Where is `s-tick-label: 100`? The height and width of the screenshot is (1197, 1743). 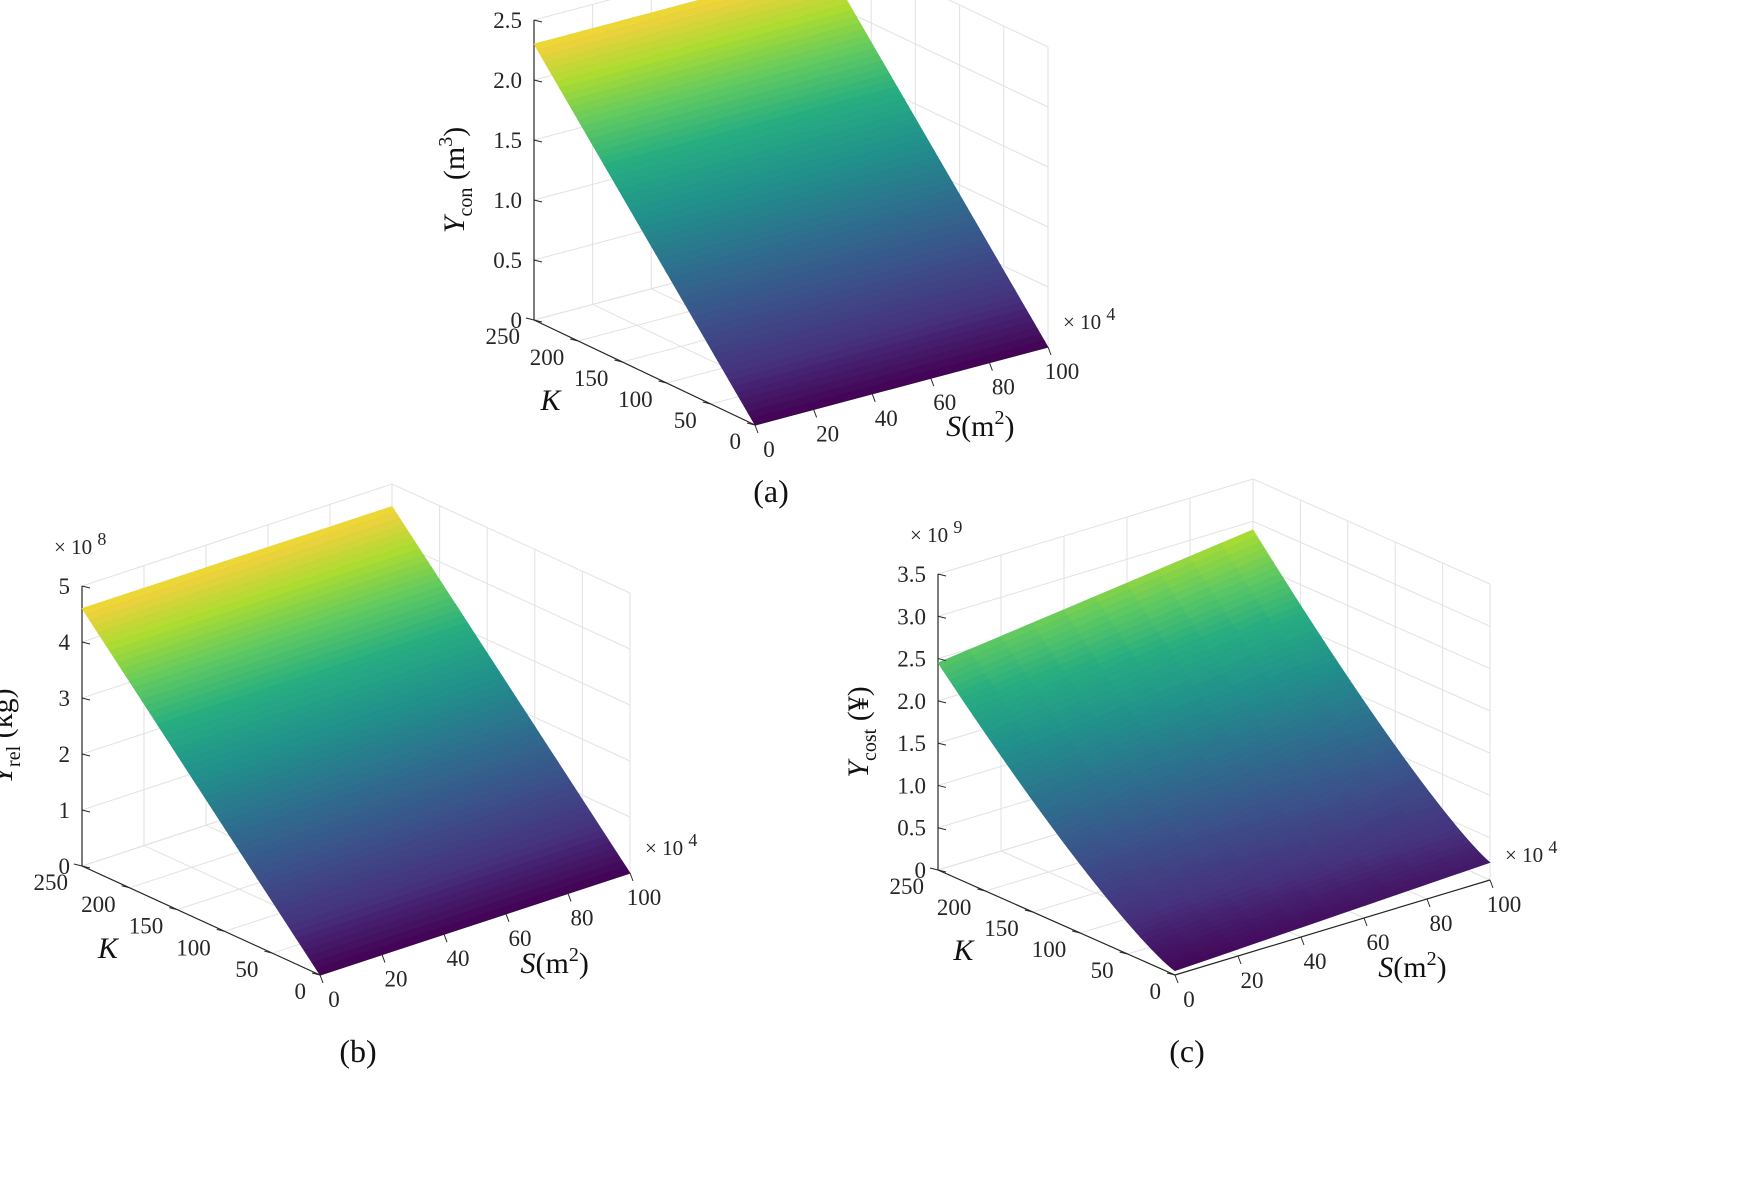 s-tick-label: 100 is located at coordinates (1062, 371).